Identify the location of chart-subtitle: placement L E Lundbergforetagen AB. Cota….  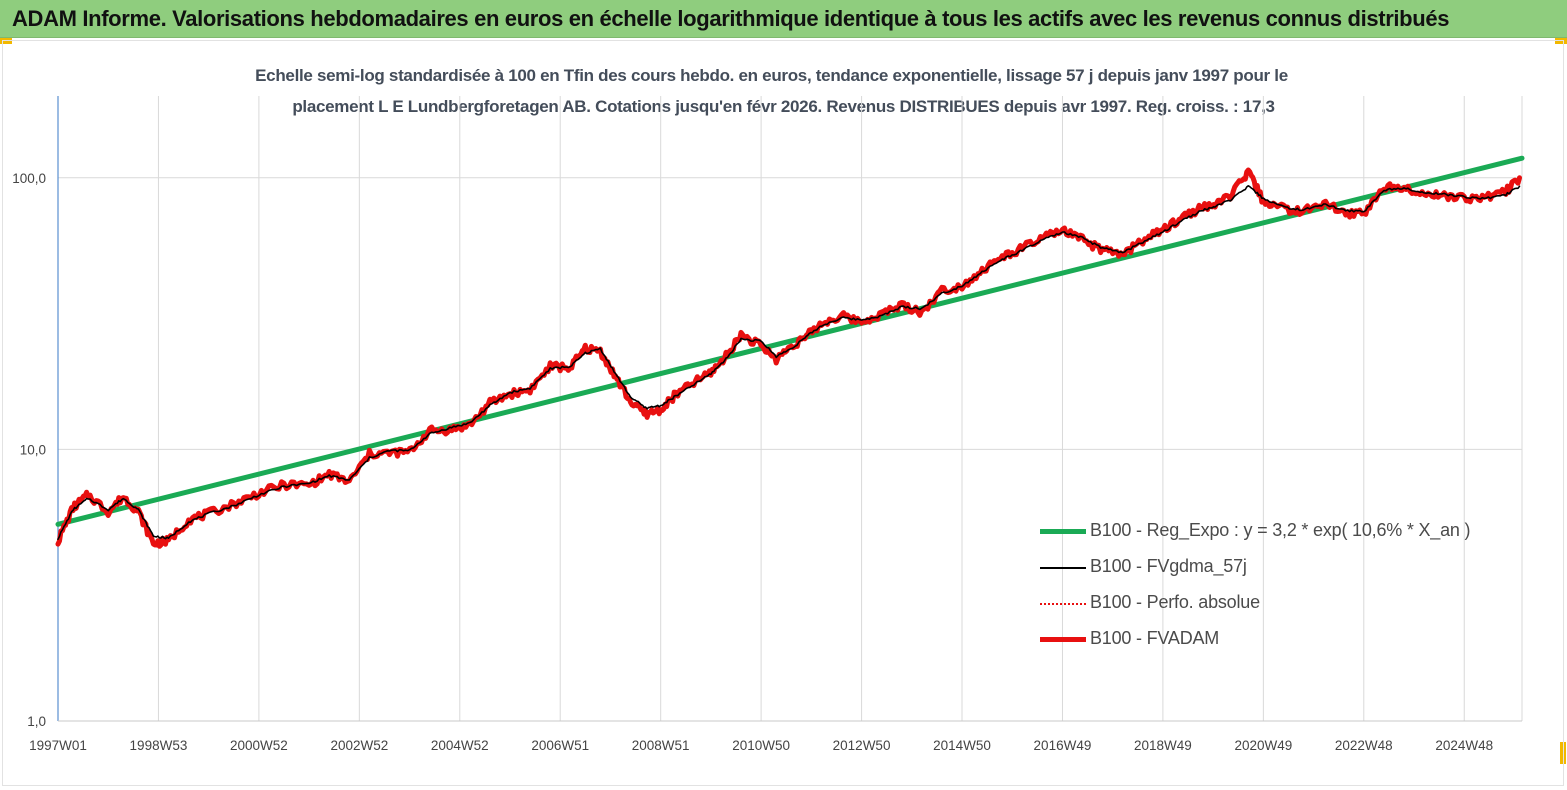
(783, 106).